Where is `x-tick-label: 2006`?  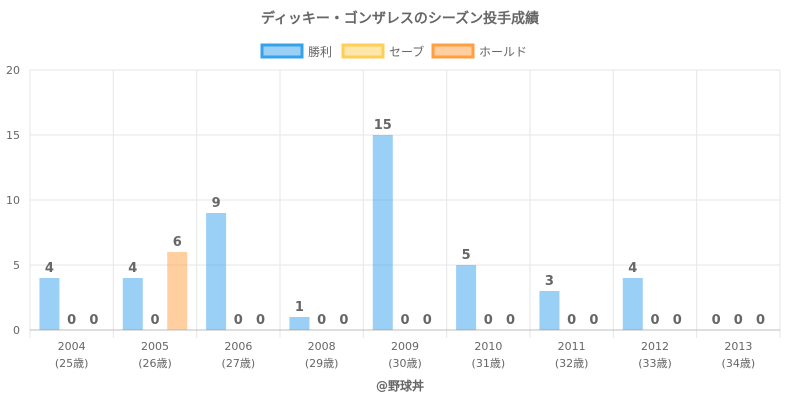 x-tick-label: 2006 is located at coordinates (238, 346).